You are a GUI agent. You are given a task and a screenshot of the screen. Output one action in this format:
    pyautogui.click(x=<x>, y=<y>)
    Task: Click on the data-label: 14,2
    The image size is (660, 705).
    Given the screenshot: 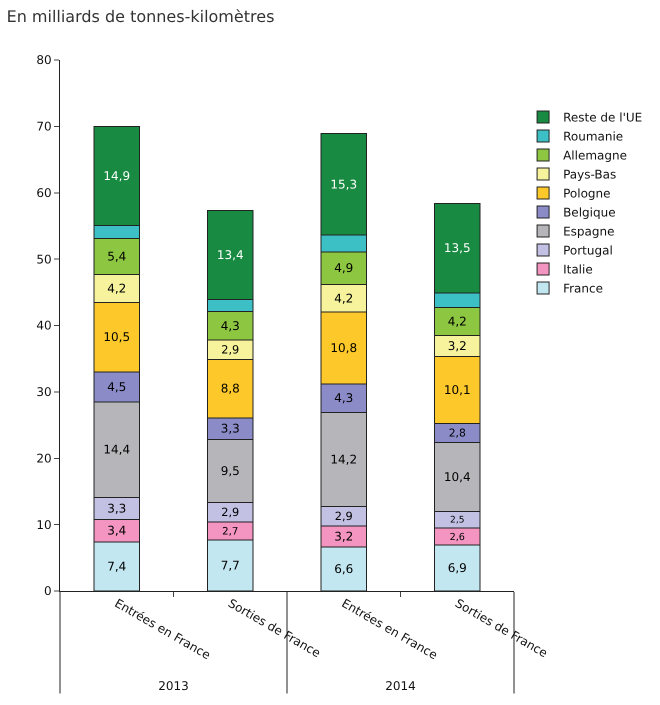 What is the action you would take?
    pyautogui.click(x=344, y=459)
    